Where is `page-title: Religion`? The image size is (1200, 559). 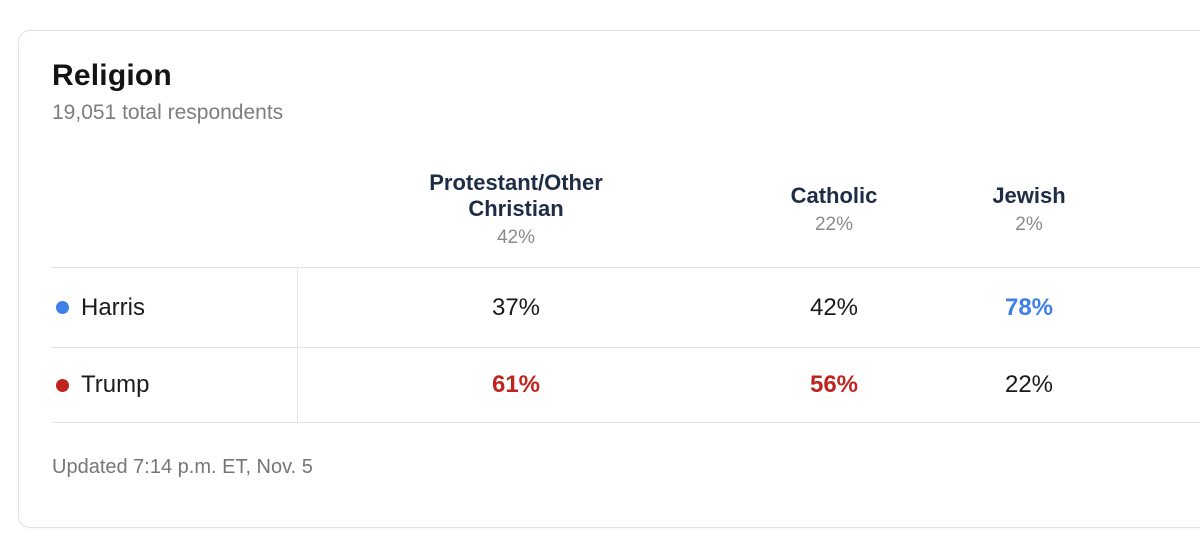
page-title: Religion is located at coordinates (112, 75).